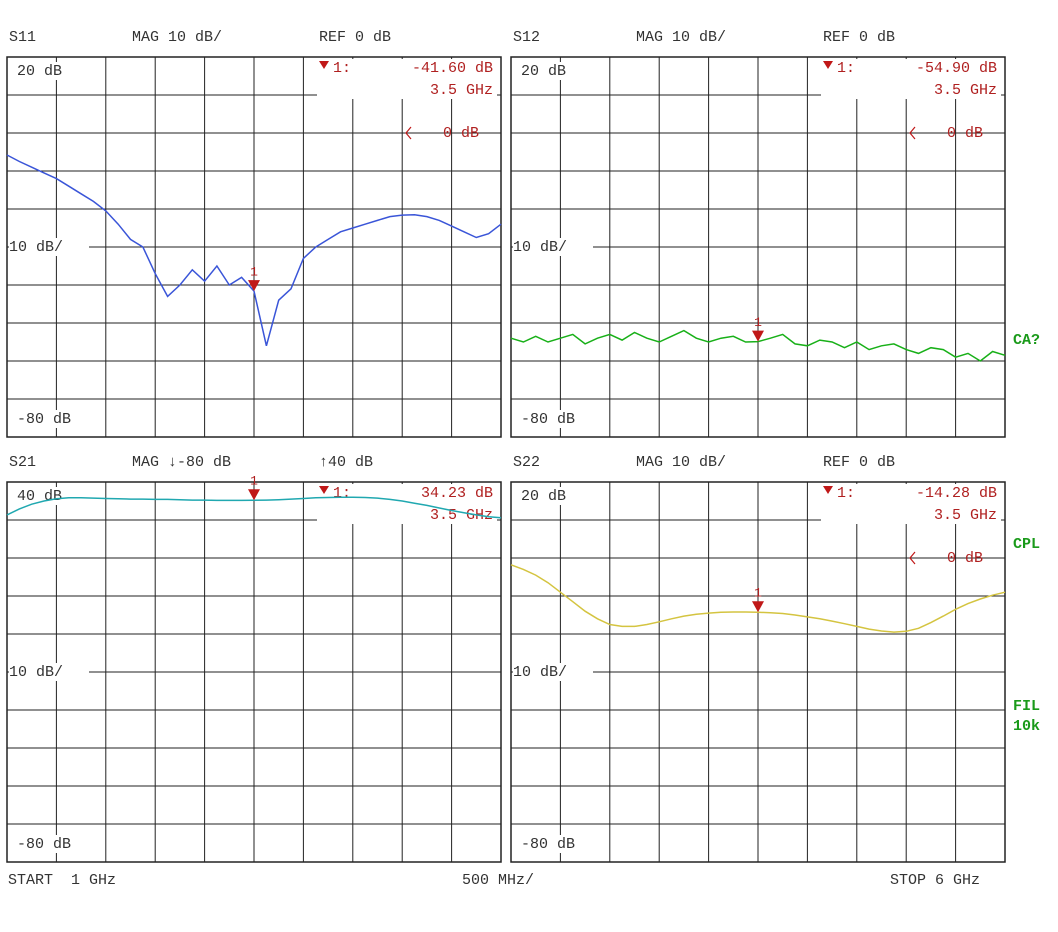 Image resolution: width=1058 pixels, height=932 pixels. What do you see at coordinates (452, 68) in the screenshot?
I see `marker-value: -41.60 dB` at bounding box center [452, 68].